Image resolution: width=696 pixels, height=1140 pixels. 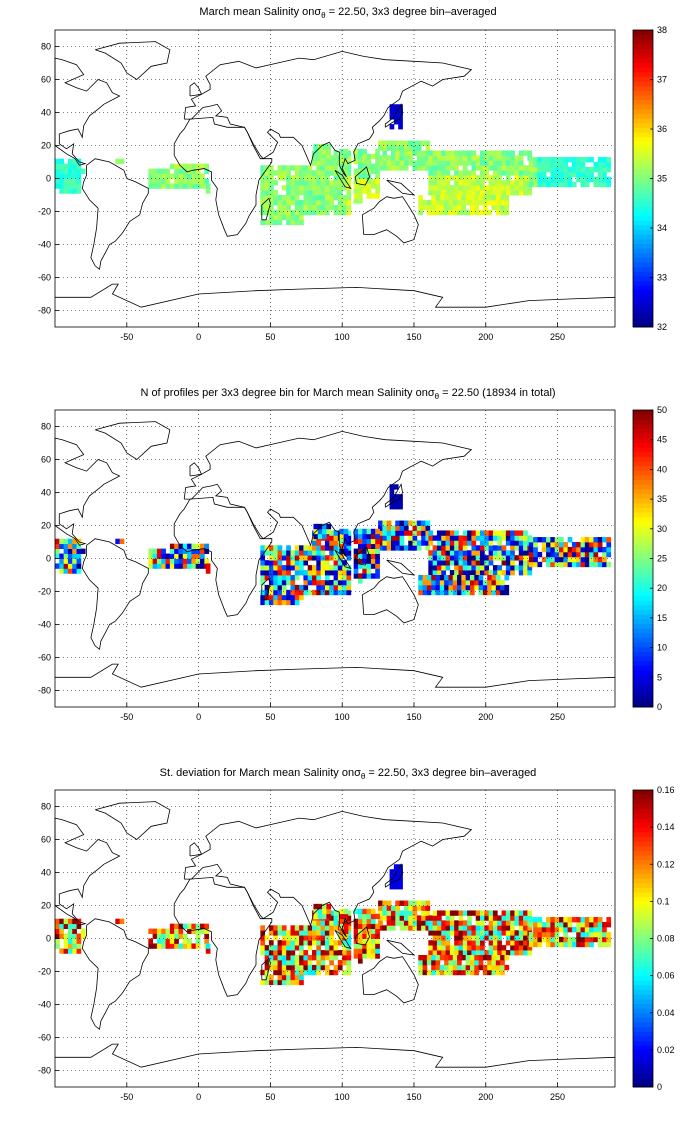 I want to click on y-tick-label: -40, so click(x=44, y=1005).